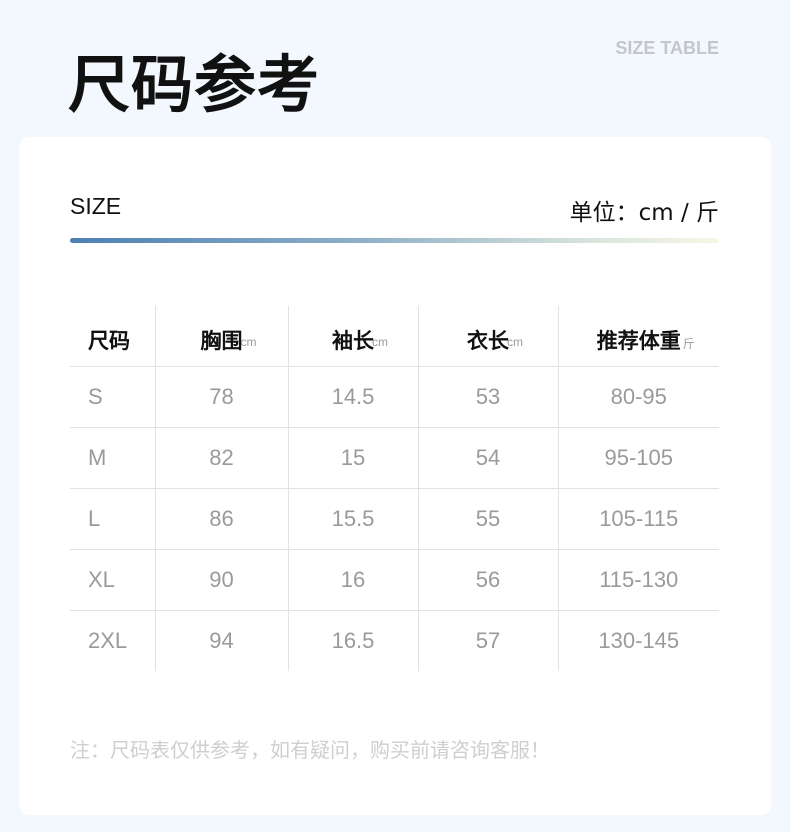 The image size is (790, 832). What do you see at coordinates (488, 640) in the screenshot?
I see `table-cell: 57` at bounding box center [488, 640].